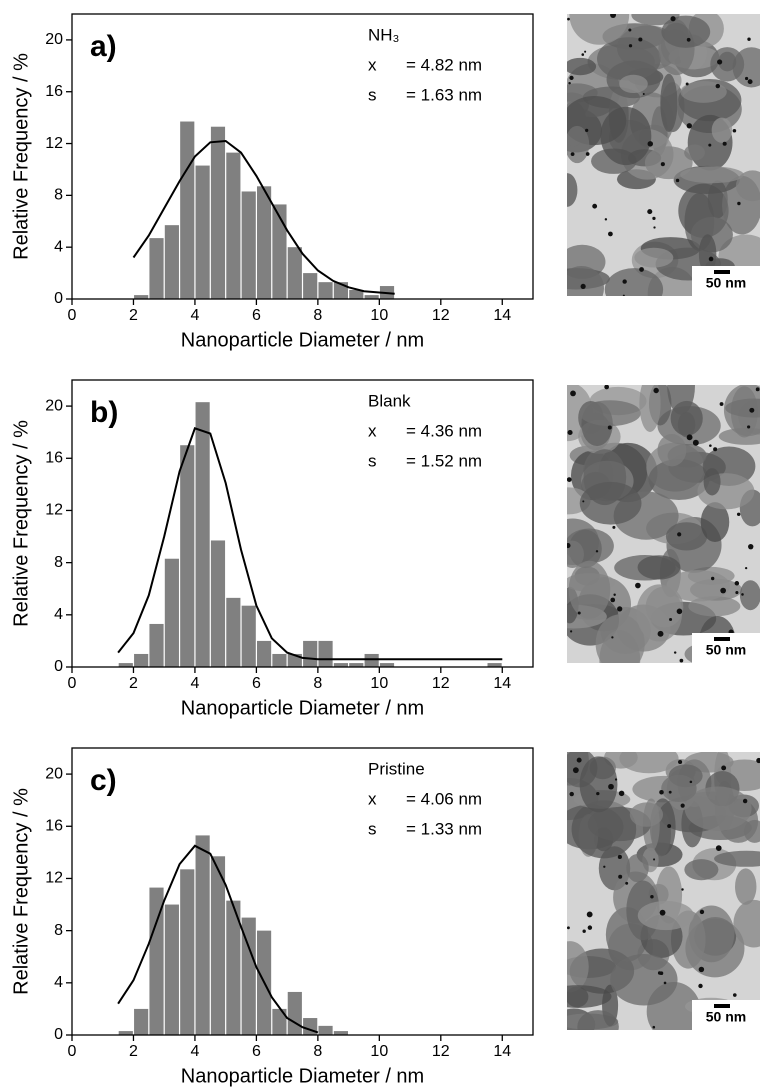  What do you see at coordinates (54, 91) in the screenshot?
I see `y-tick-label: 16` at bounding box center [54, 91].